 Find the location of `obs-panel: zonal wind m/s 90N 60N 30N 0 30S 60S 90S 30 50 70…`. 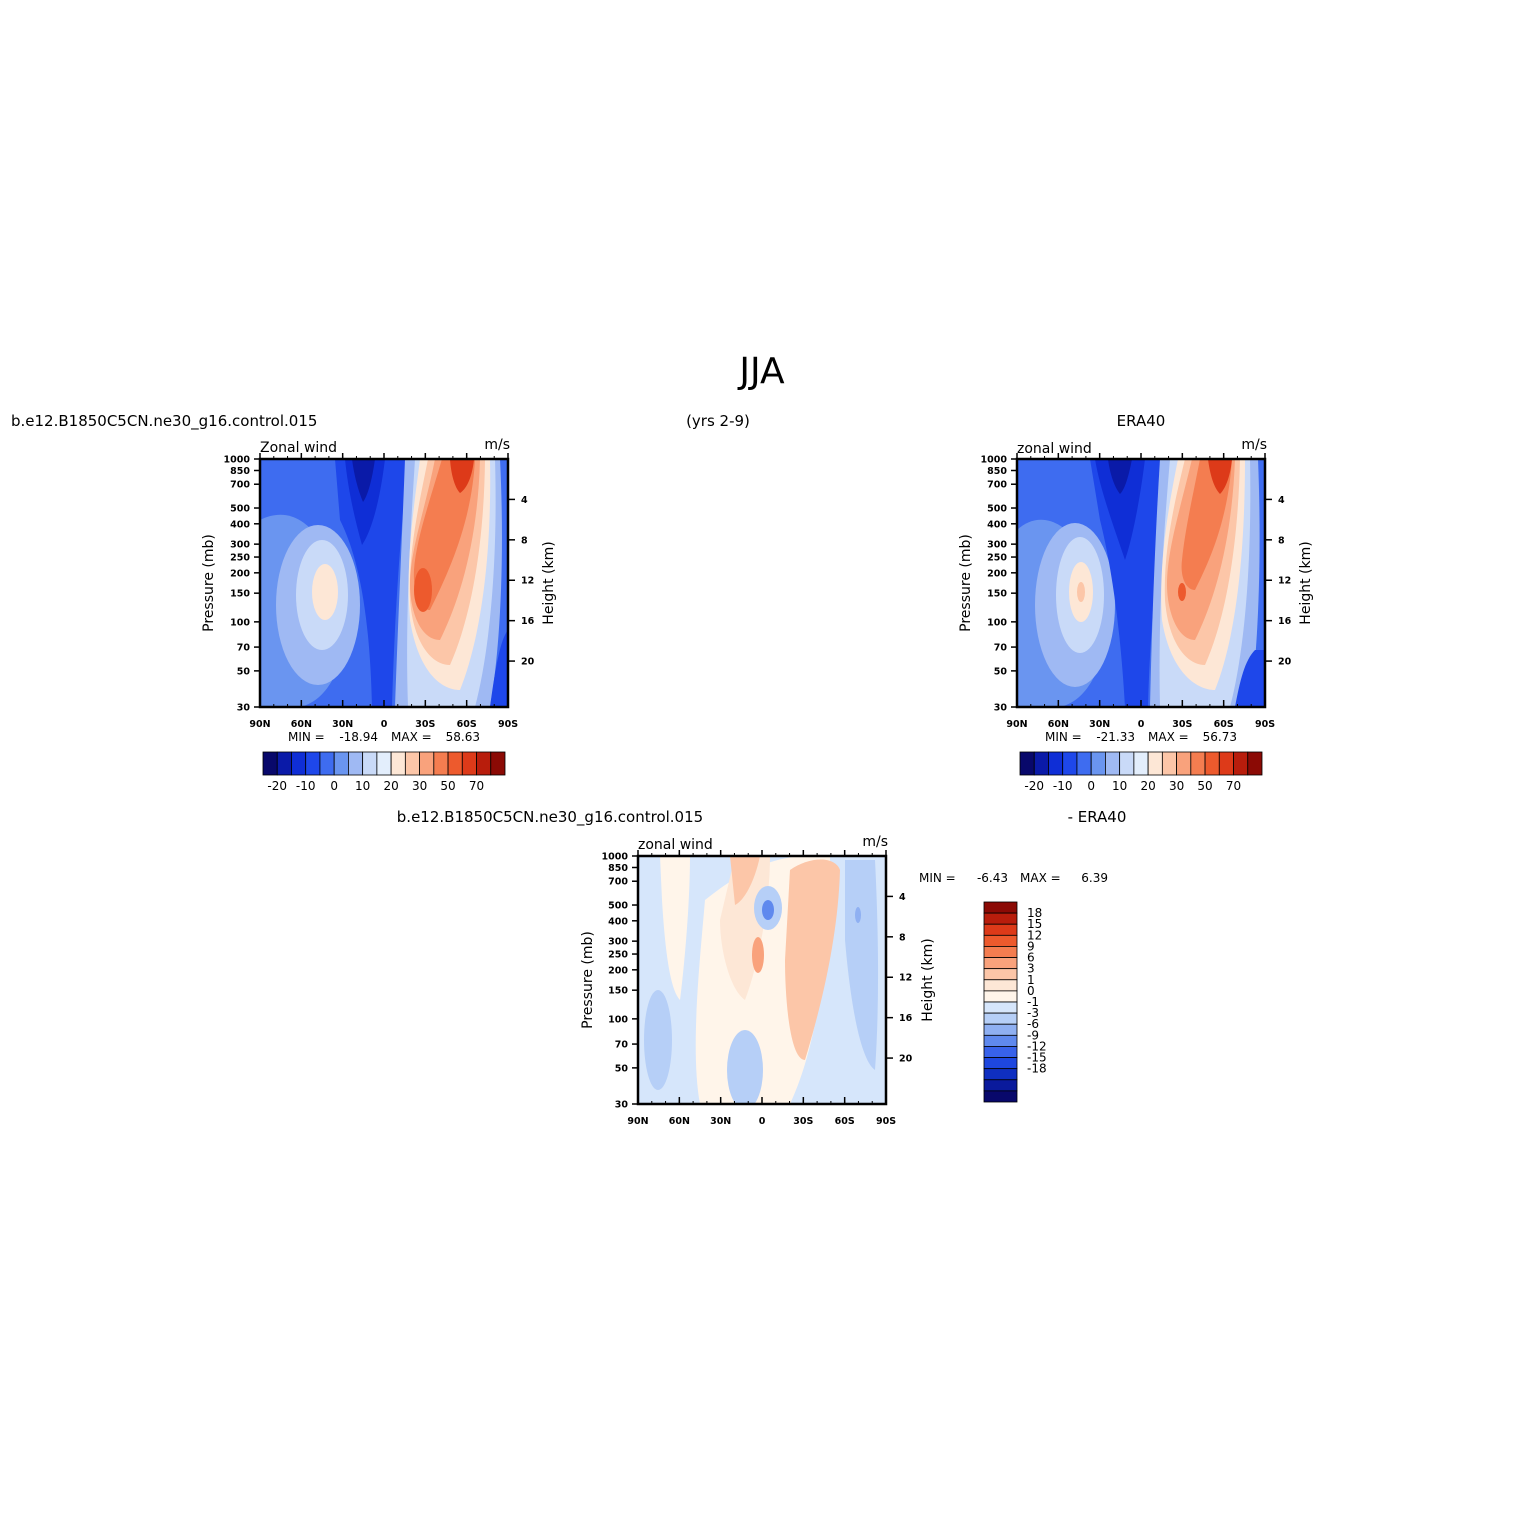

obs-panel: zonal wind m/s 90N 60N 30N 0 30S 60S 90S 30 50 70… is located at coordinates (1136, 615).